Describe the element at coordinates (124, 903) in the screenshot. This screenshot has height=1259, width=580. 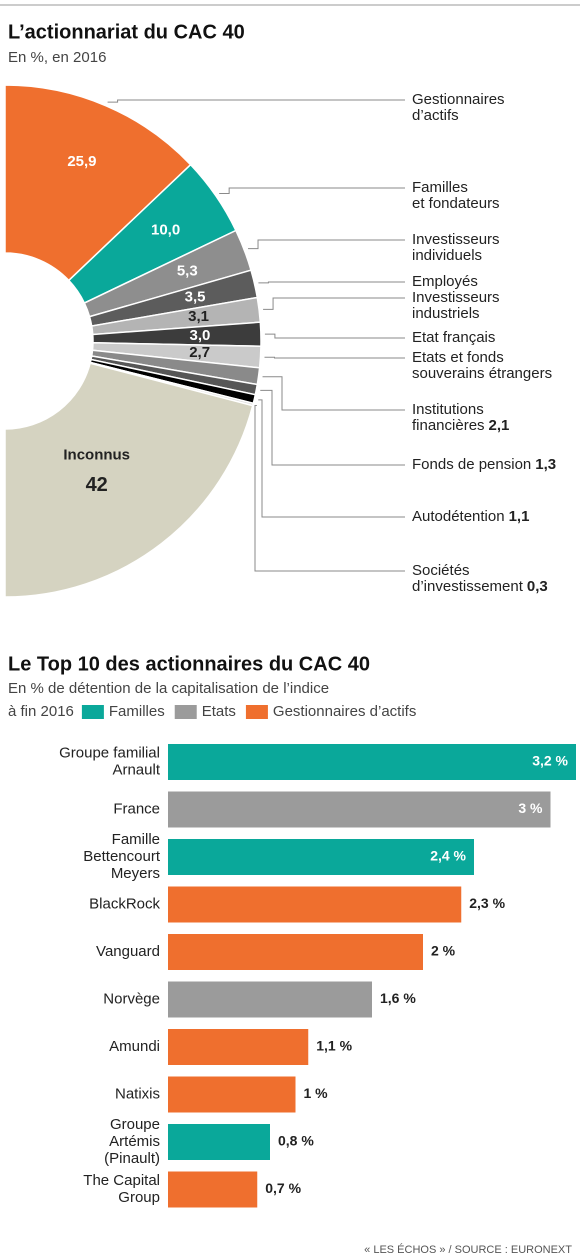
I see `category-label: BlackRock` at that location.